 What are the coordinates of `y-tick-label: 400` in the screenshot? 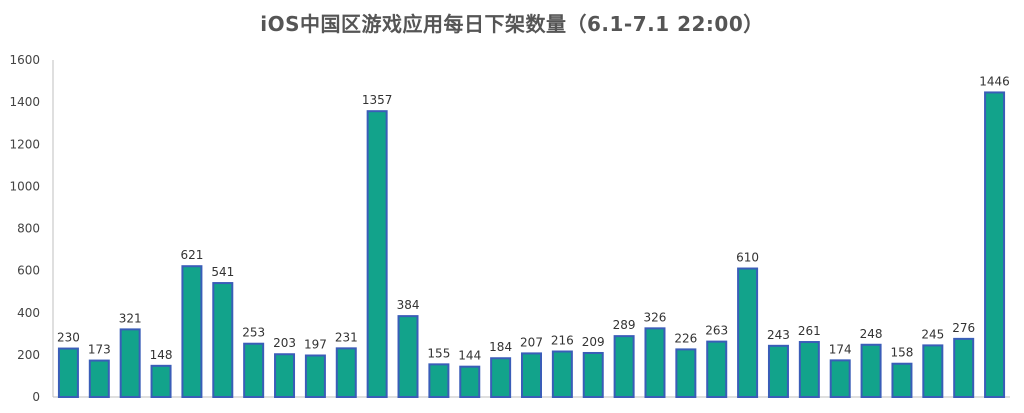 It's located at (28, 313).